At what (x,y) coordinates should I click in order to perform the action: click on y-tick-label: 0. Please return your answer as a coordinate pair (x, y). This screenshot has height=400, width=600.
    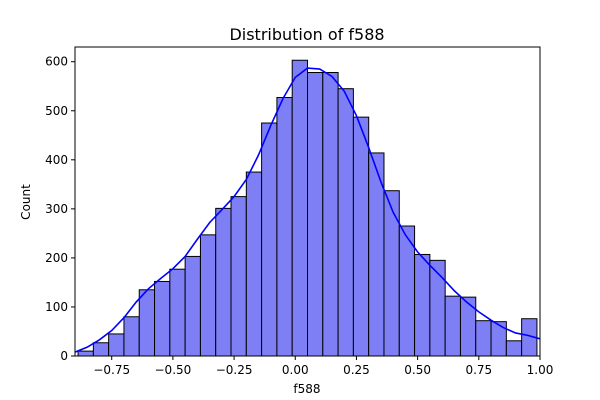
    Looking at the image, I should click on (64, 356).